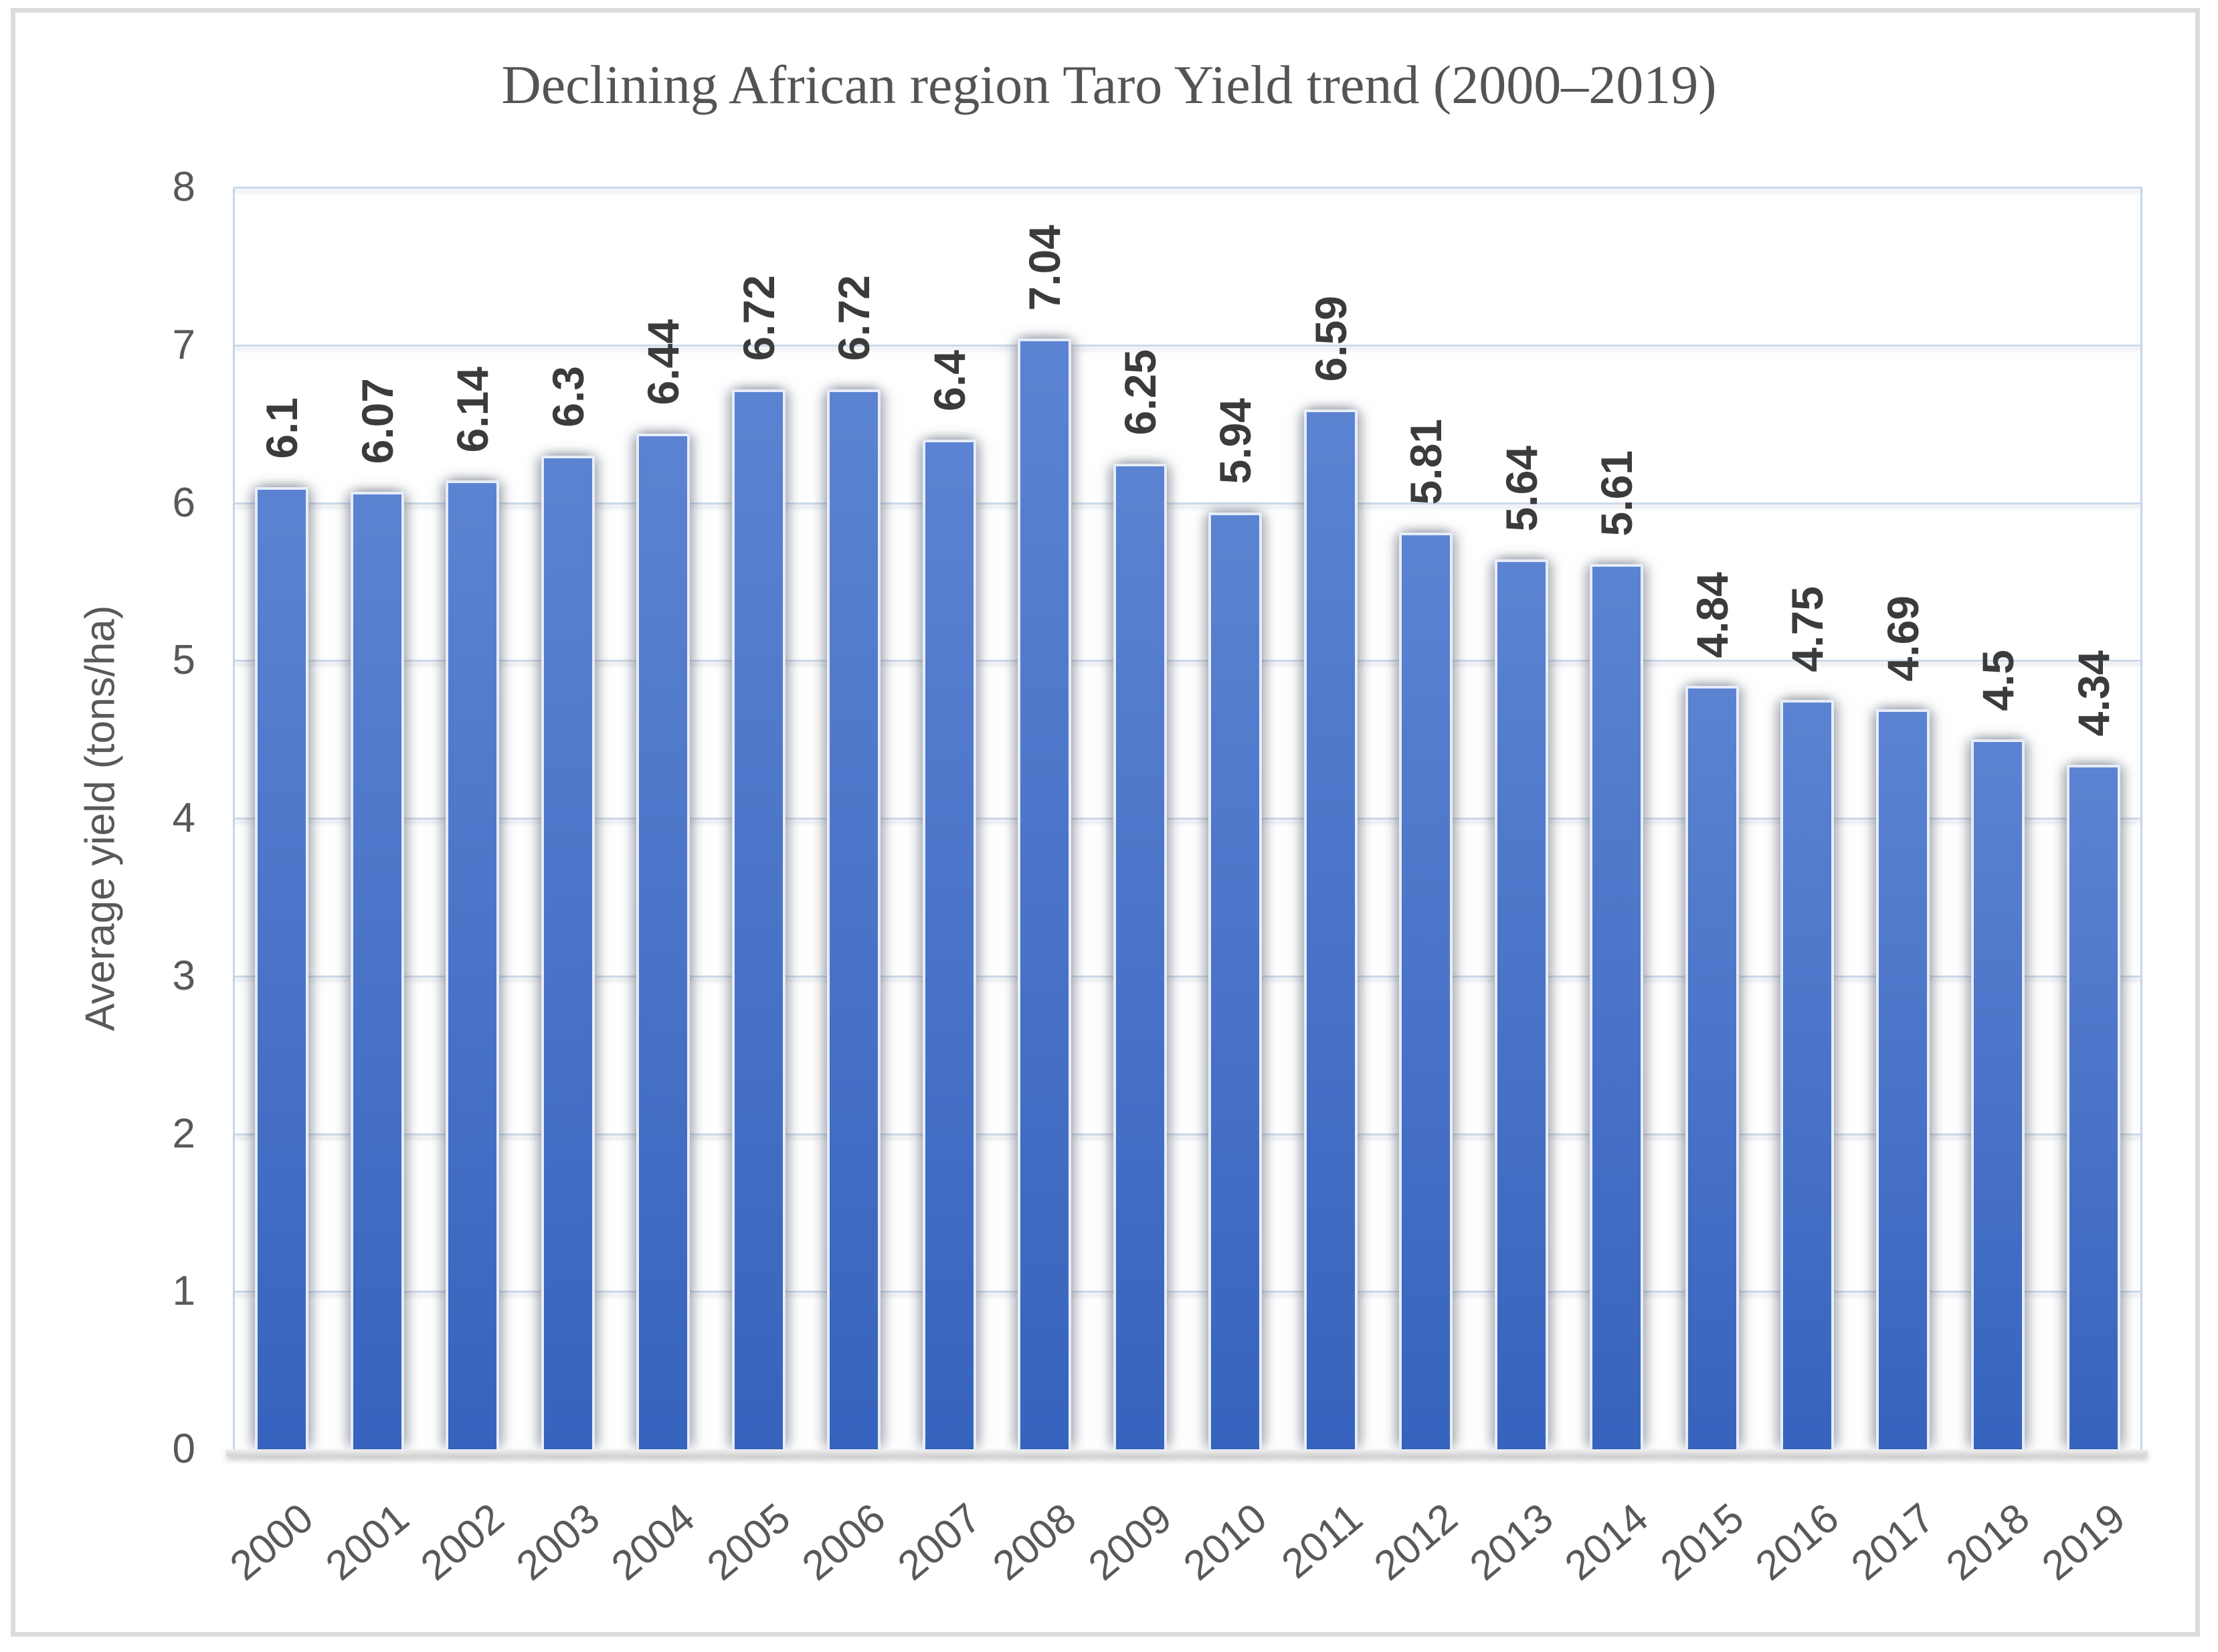 Image resolution: width=2218 pixels, height=1652 pixels. Describe the element at coordinates (949, 381) in the screenshot. I see `bar-value-label: 6.4` at that location.